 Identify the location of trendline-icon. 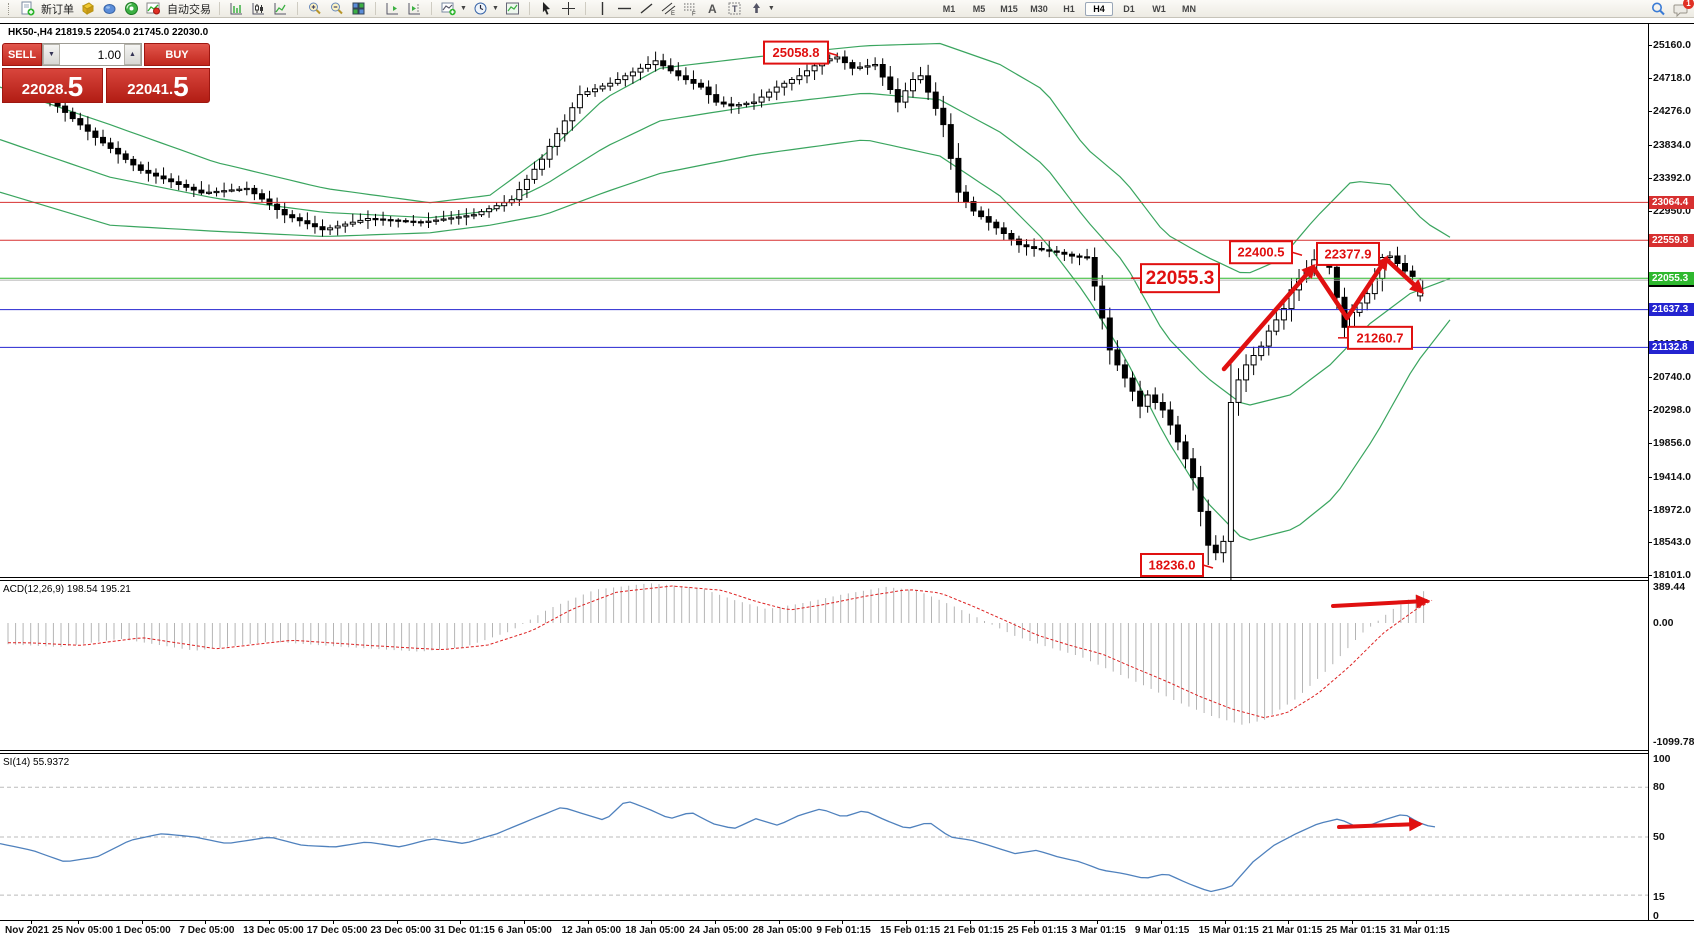
(646, 8).